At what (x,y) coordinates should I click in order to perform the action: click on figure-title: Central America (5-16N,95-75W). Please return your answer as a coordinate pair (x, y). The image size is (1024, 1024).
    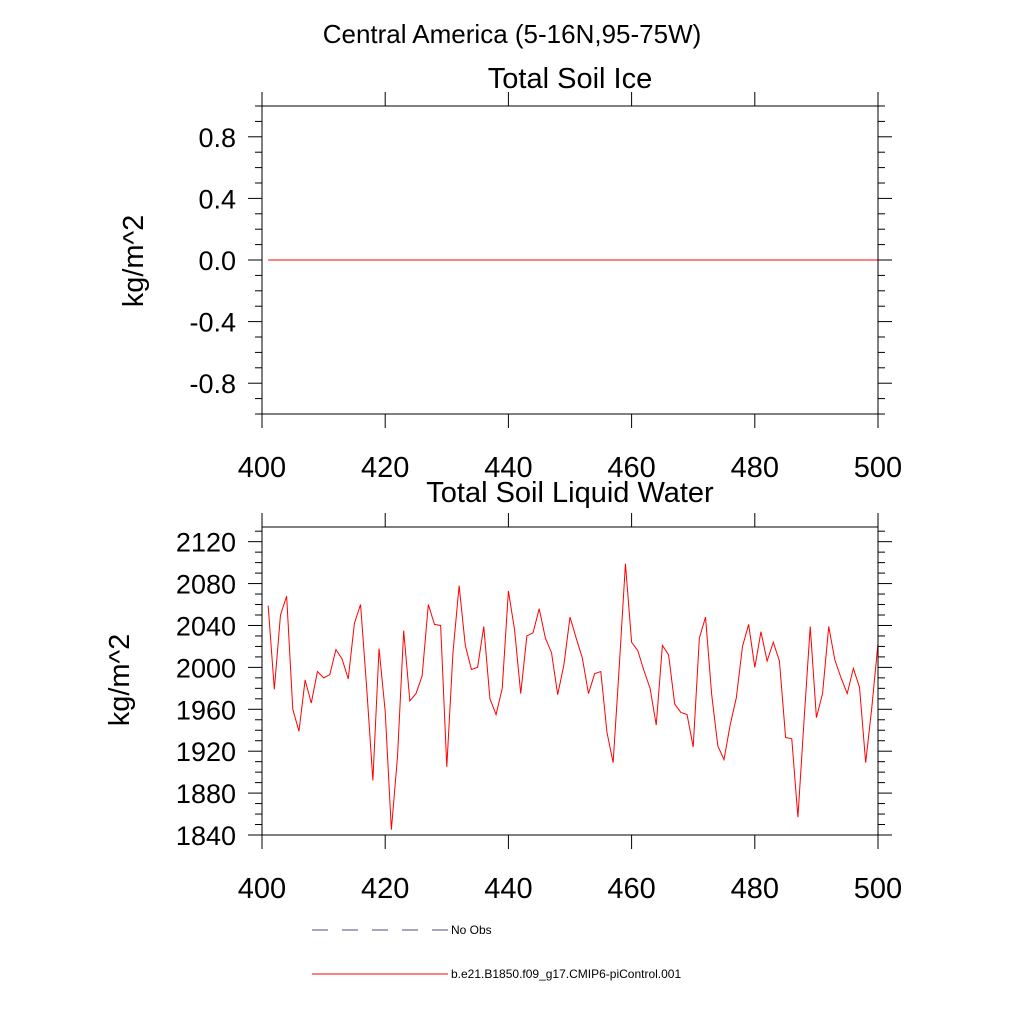
    Looking at the image, I should click on (512, 34).